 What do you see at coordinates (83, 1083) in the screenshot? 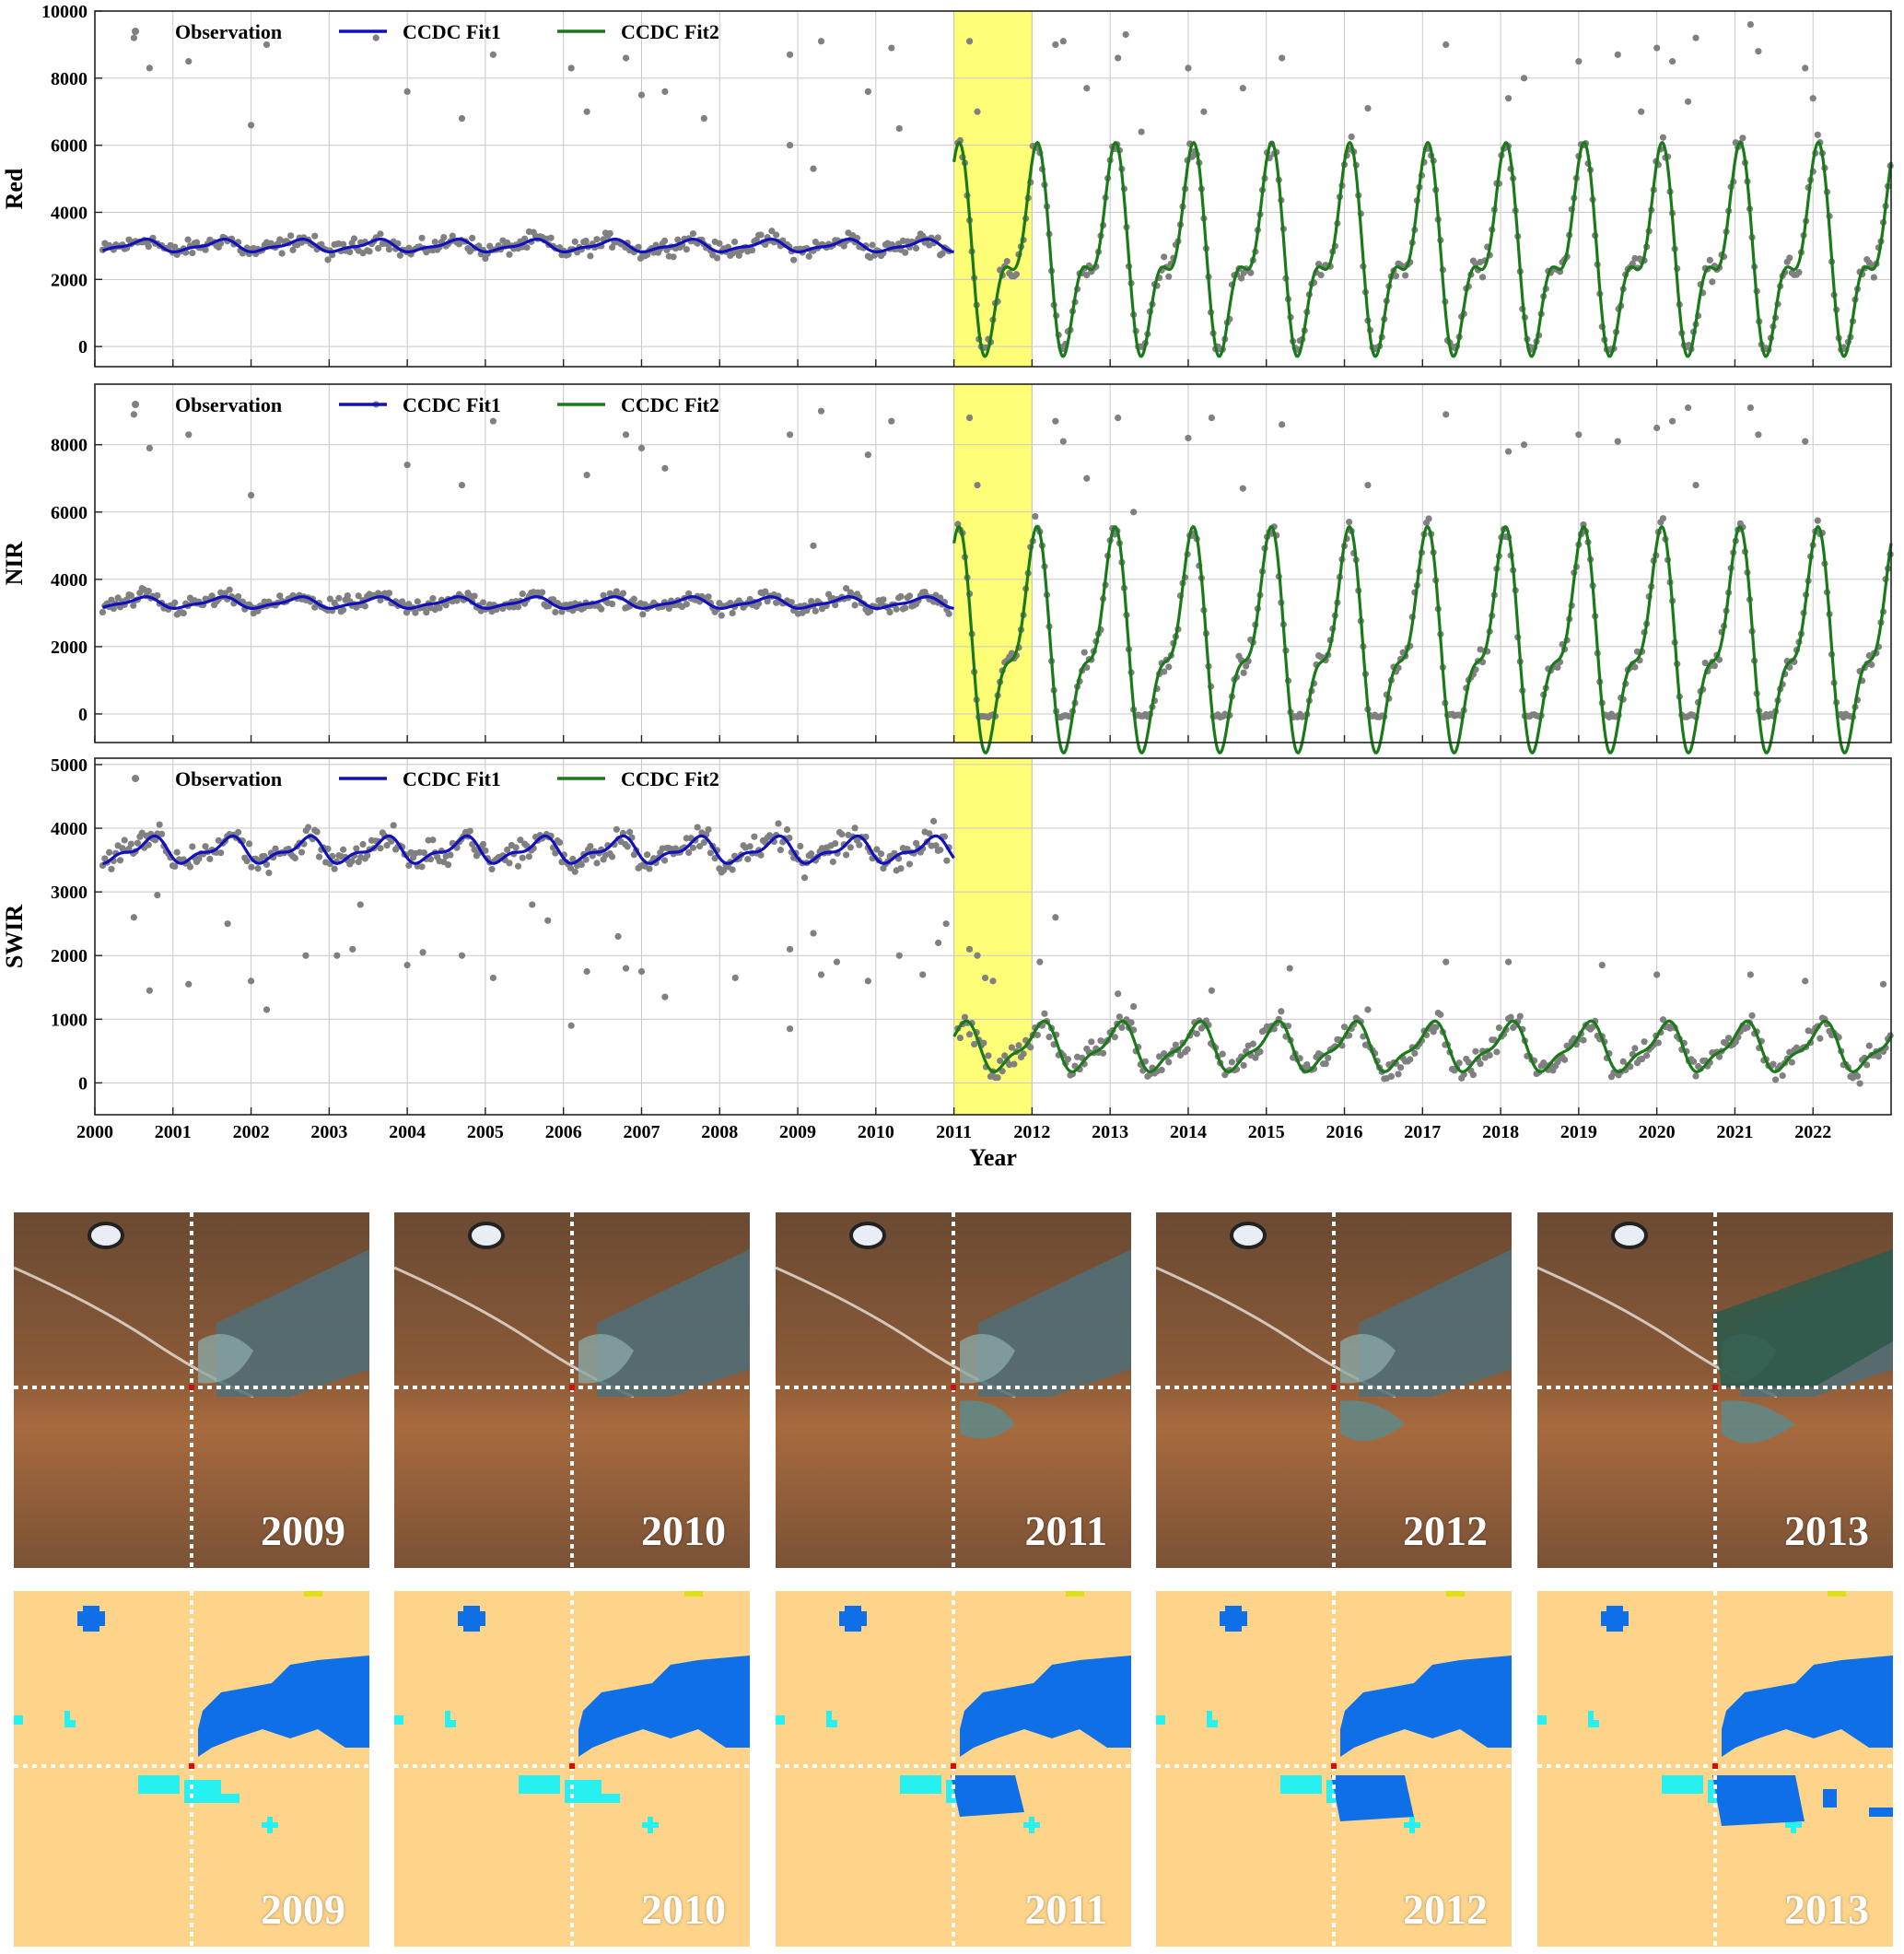
I see `y-tick-label: 0` at bounding box center [83, 1083].